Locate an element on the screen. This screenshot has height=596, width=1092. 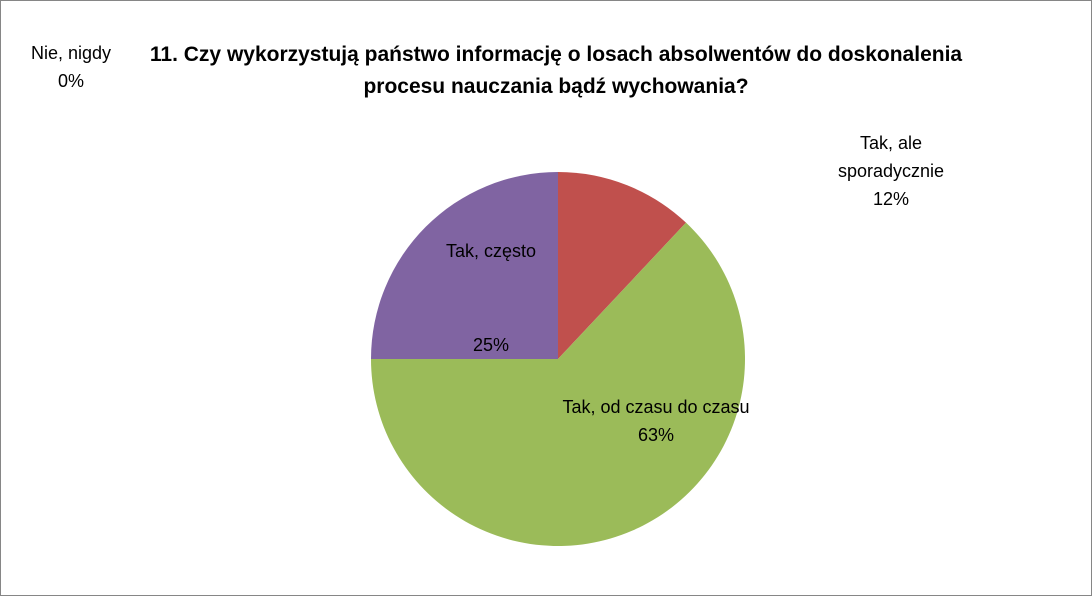
data-label: Tak, od czasu do czasu 63% is located at coordinates (656, 421).